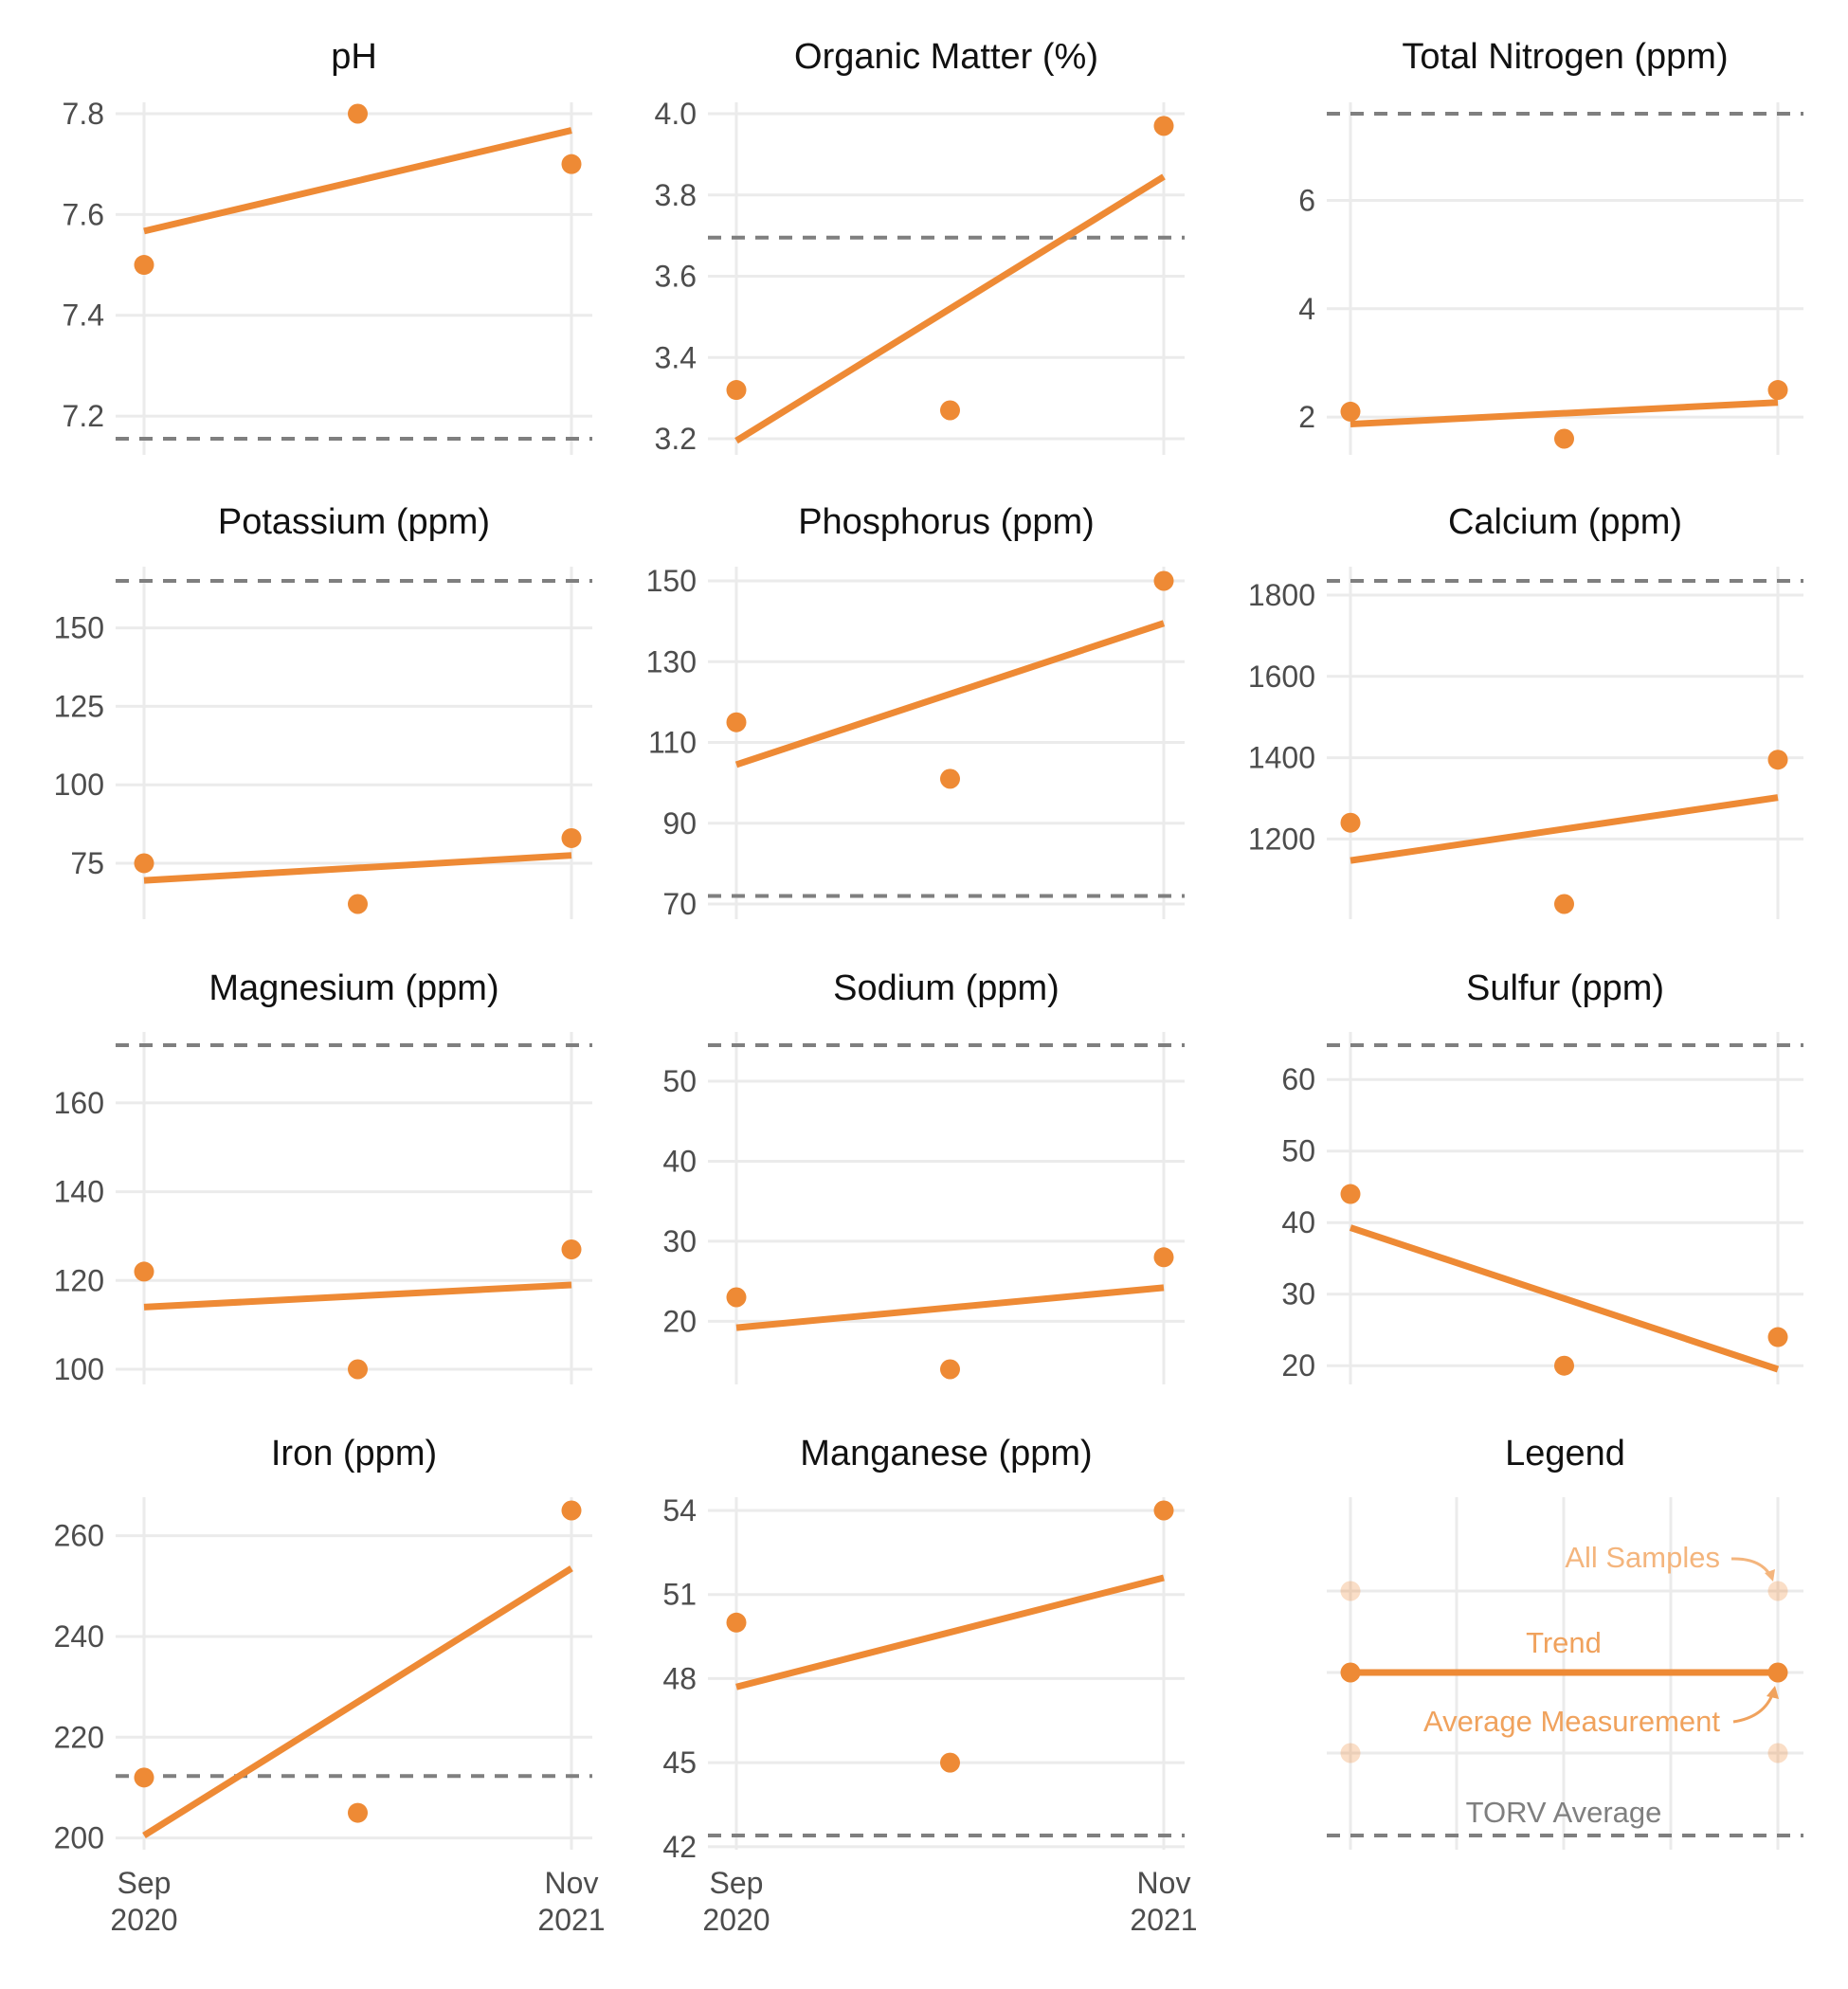 The height and width of the screenshot is (1989, 1848). Describe the element at coordinates (679, 1510) in the screenshot. I see `y-tick-label: 54` at that location.